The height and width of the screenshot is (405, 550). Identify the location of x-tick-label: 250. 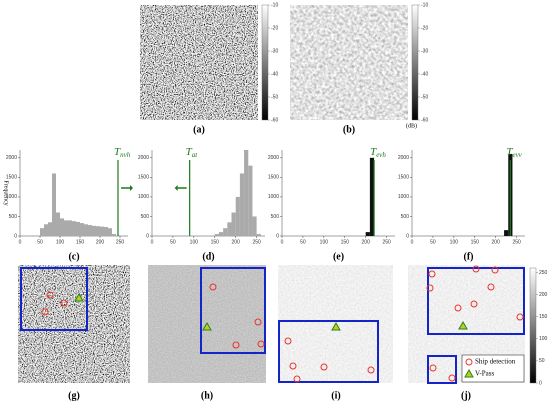
(120, 242).